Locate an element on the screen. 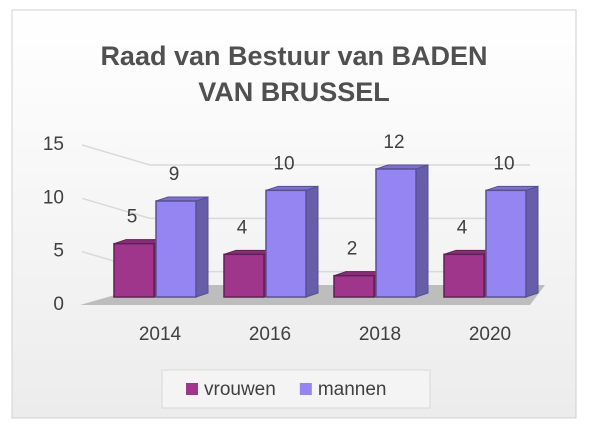 This screenshot has width=589, height=425. chart-title: Raad van Bestuur van BADEN VAN BRUSSEL is located at coordinates (294, 74).